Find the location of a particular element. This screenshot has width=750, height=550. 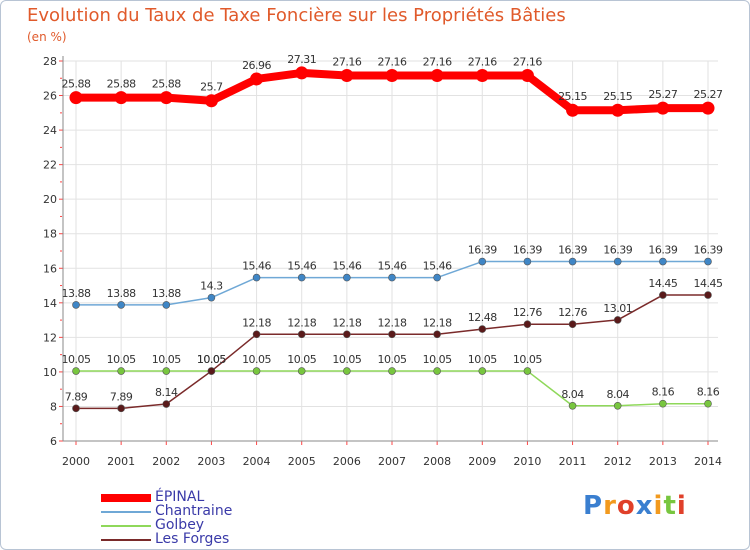

point-les-forges-2006 is located at coordinates (347, 334).